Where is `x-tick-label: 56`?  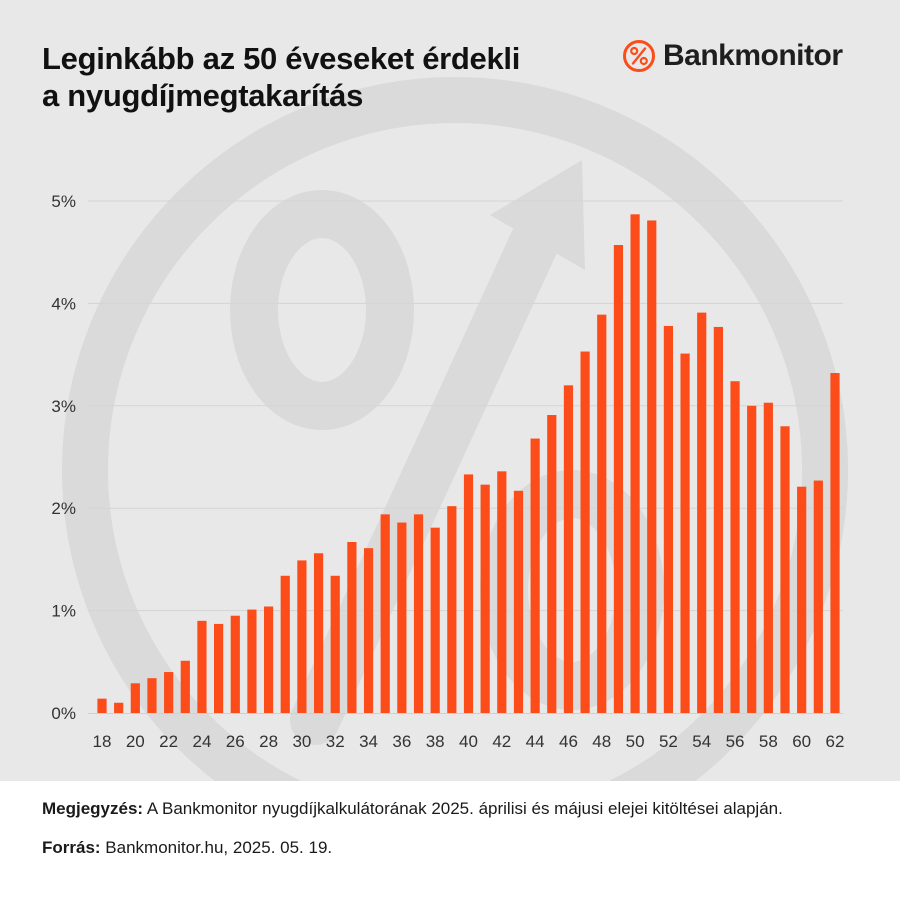 x-tick-label: 56 is located at coordinates (735, 741).